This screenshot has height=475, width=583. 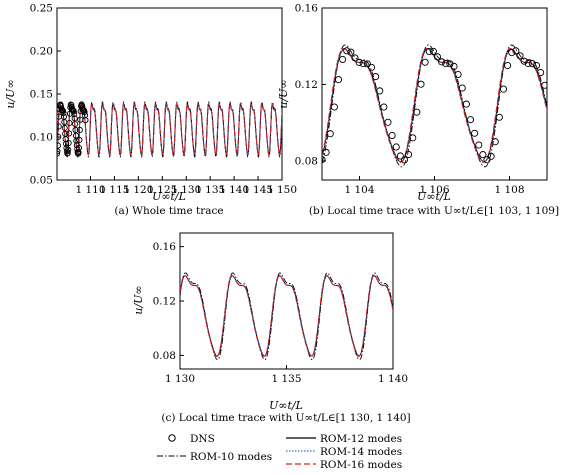 I want to click on panel-a-ylabel: u/U∞, so click(x=10, y=93).